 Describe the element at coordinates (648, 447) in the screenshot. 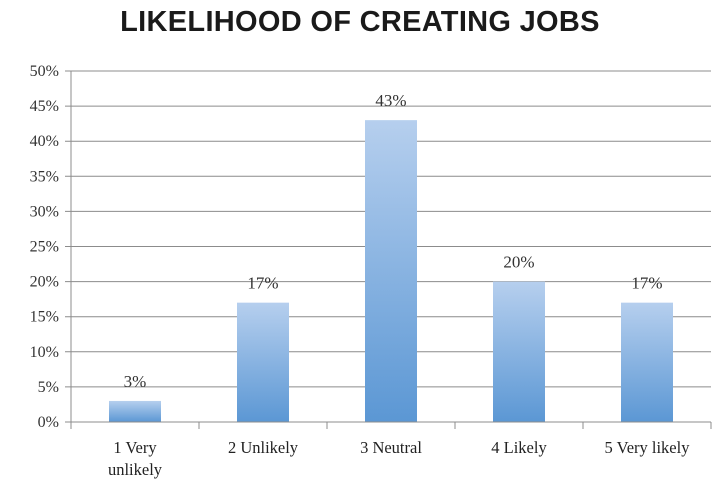

I see `x-category-label: 5 Very likely` at that location.